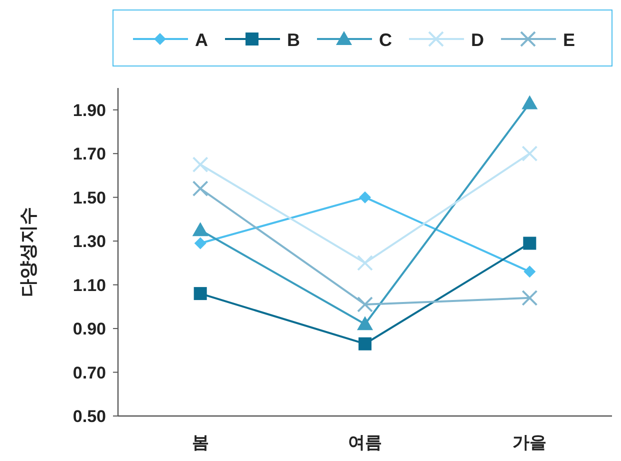  What do you see at coordinates (89, 242) in the screenshot?
I see `y-tick-label: 1.30` at bounding box center [89, 242].